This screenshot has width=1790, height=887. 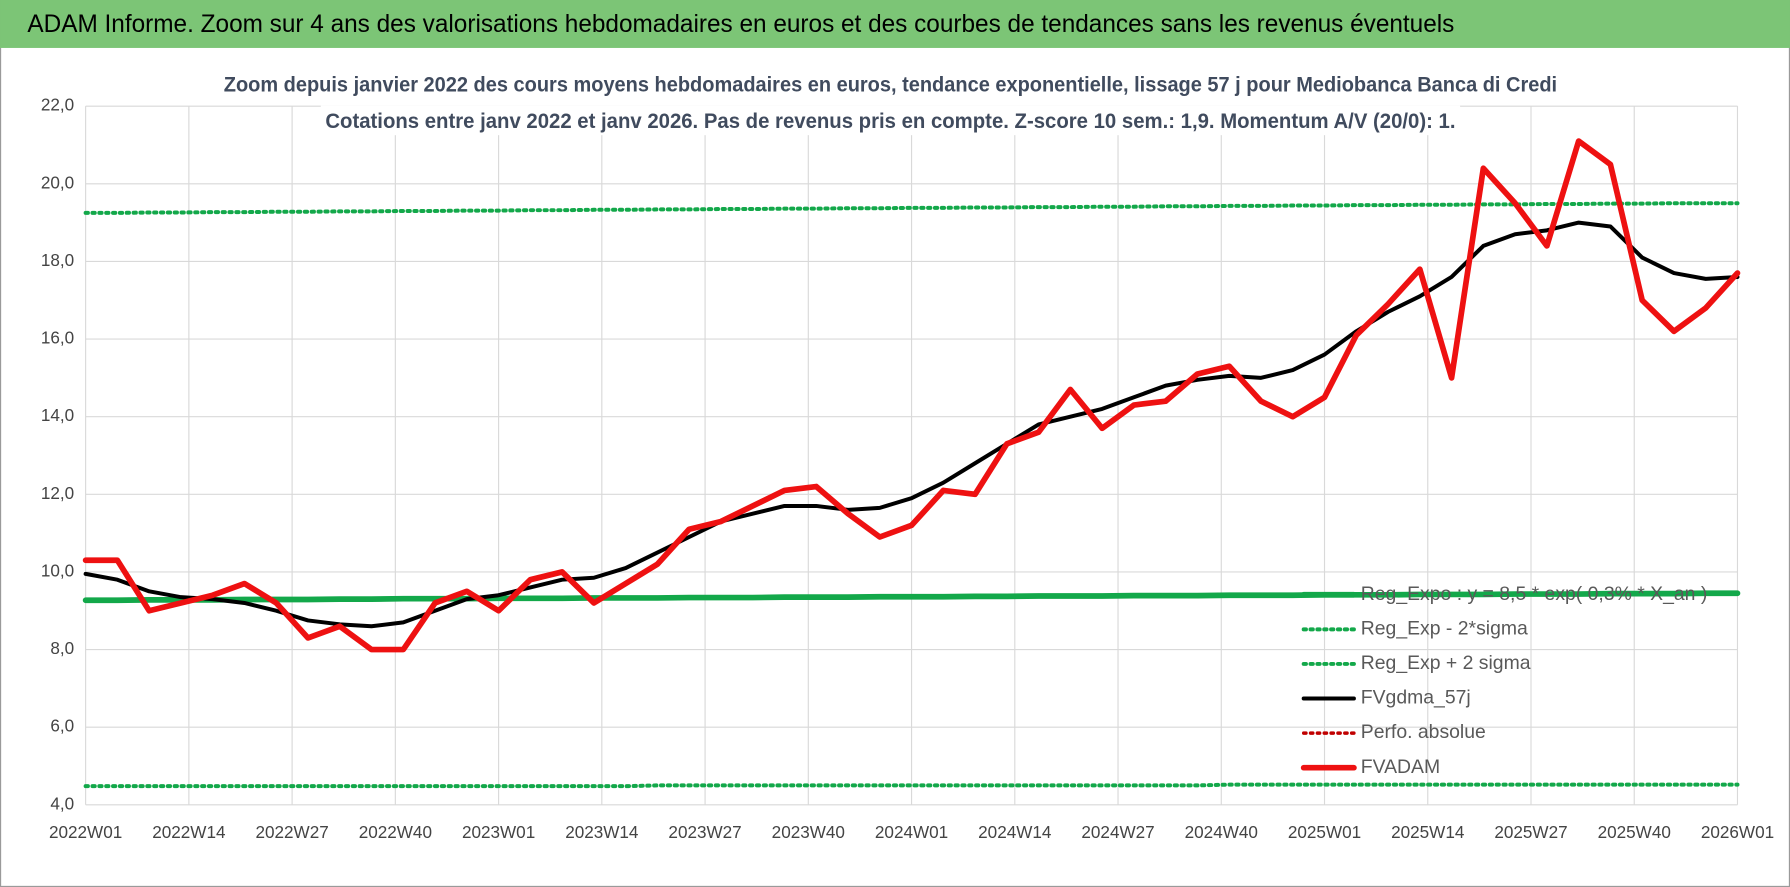 What do you see at coordinates (57, 260) in the screenshot?
I see `y-tick-label: 18,0` at bounding box center [57, 260].